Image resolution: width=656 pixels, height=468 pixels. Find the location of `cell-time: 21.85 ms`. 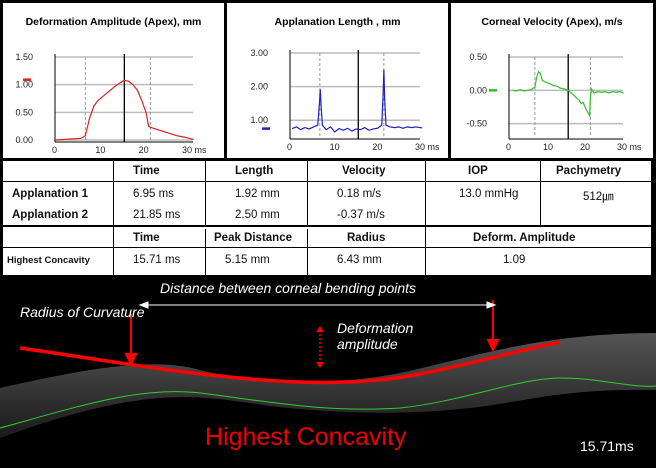

cell-time: 21.85 ms is located at coordinates (157, 215).